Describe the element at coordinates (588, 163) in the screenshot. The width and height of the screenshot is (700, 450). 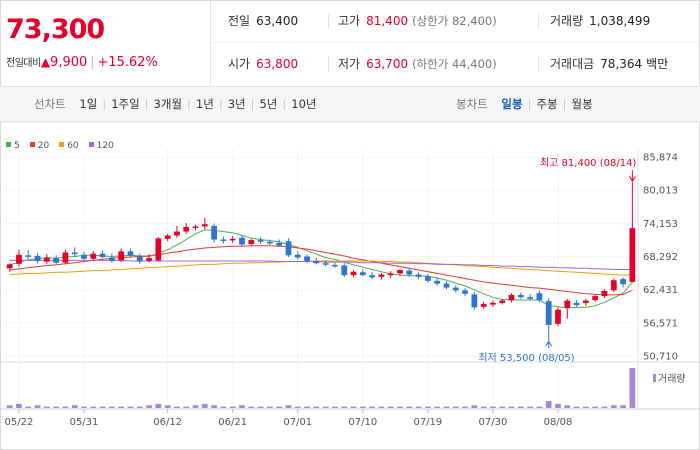
I see `high-annotation: 최고 81,400 (08/14)` at that location.